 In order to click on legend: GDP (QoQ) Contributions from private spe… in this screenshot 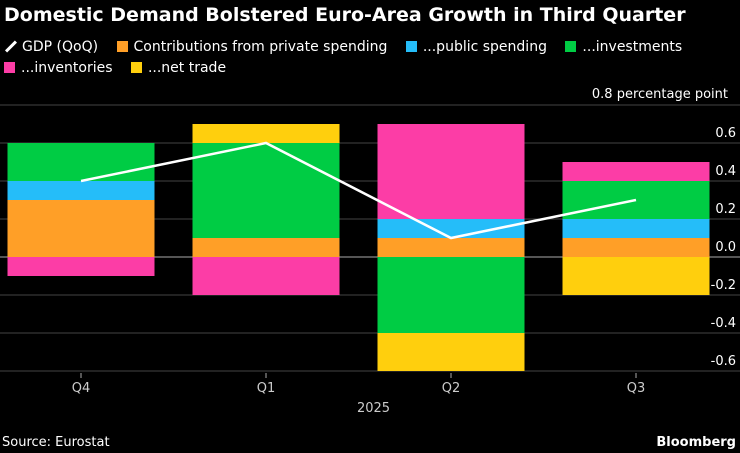, I will do `click(369, 58)`.